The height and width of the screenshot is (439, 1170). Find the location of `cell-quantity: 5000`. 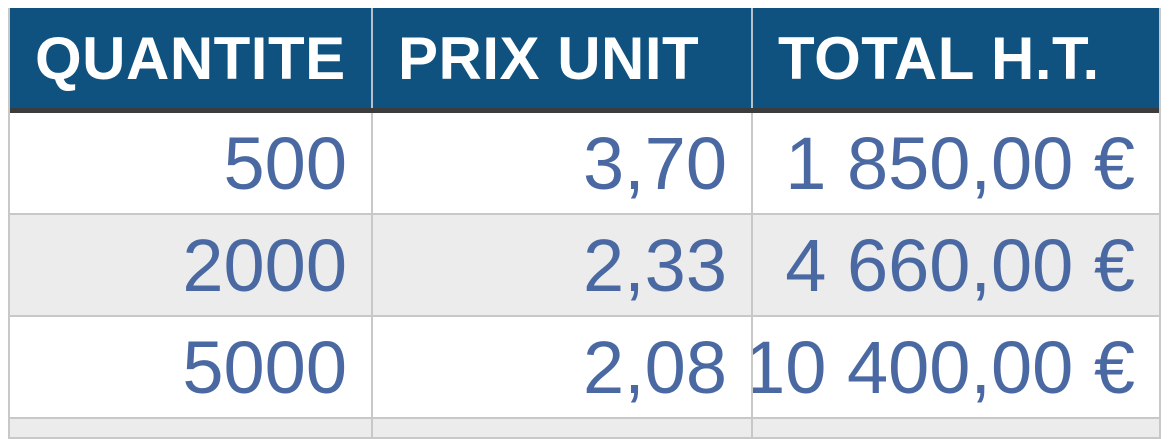

cell-quantity: 5000 is located at coordinates (191, 367).